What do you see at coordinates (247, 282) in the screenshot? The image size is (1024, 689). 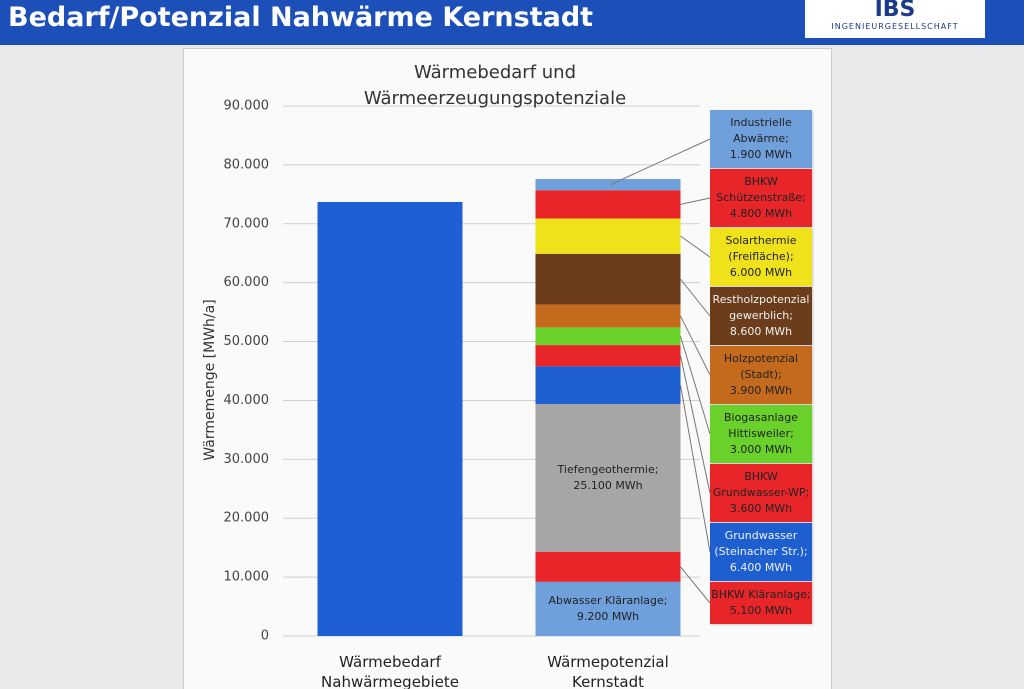 I see `y-tick-label: 60.000` at bounding box center [247, 282].